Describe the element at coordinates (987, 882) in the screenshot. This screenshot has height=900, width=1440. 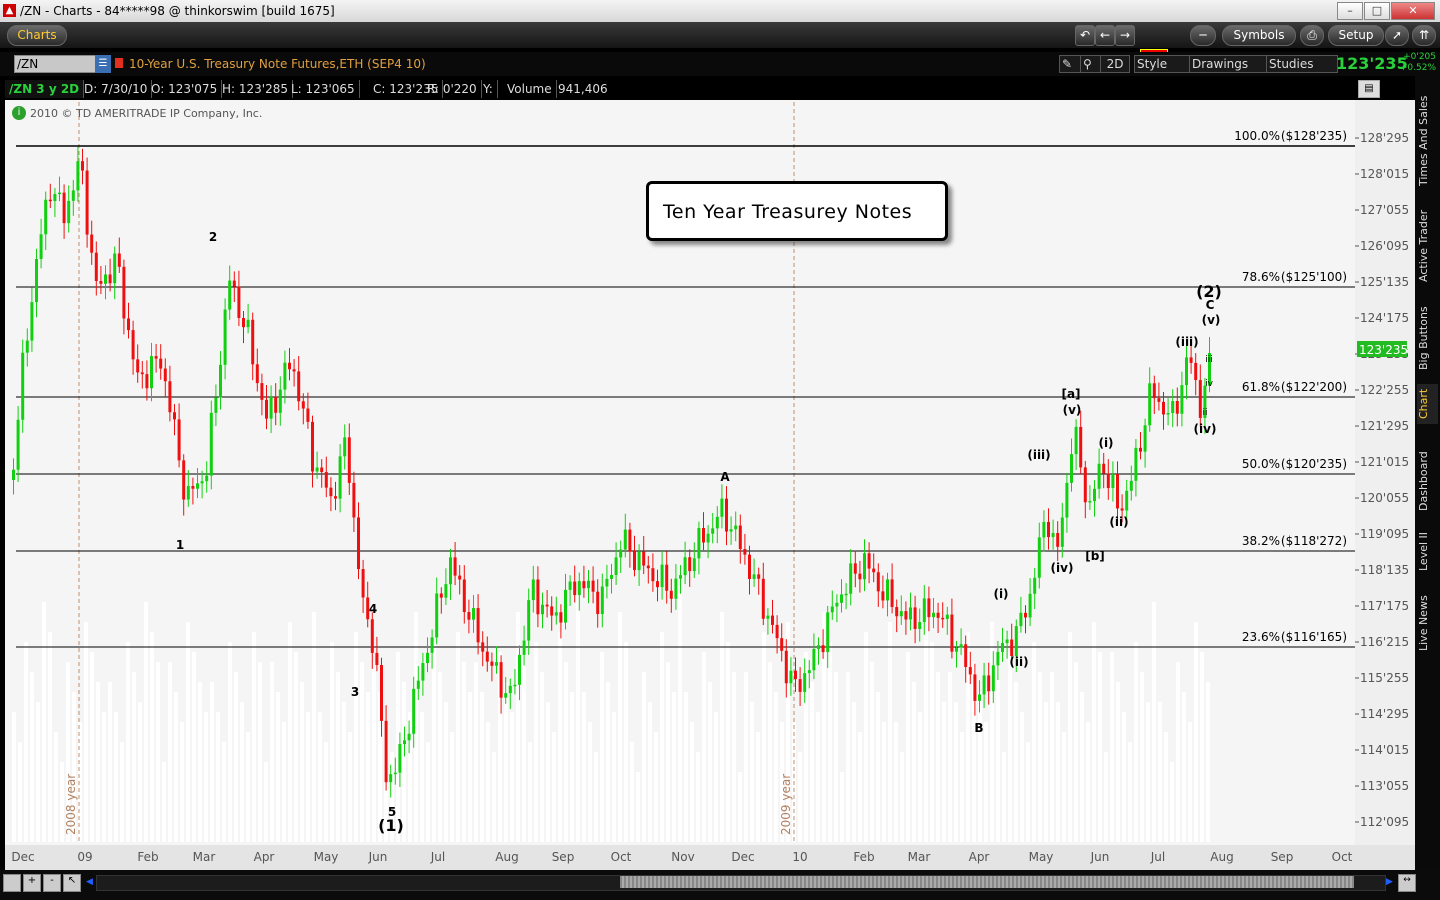
I see `scroll-thumb` at that location.